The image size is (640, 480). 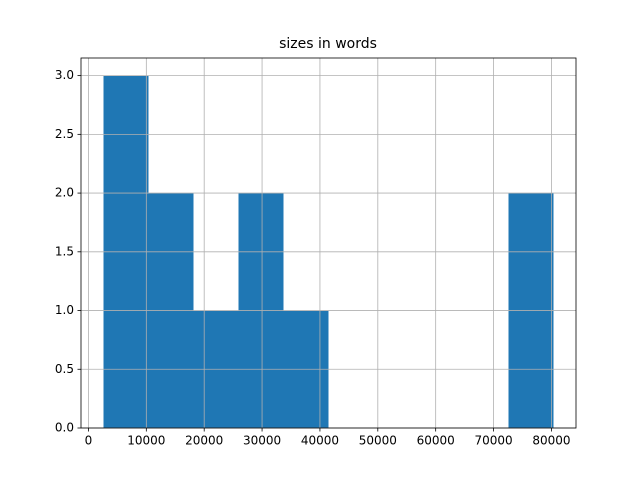 I want to click on y-tick-label: 3.0, so click(x=64, y=75).